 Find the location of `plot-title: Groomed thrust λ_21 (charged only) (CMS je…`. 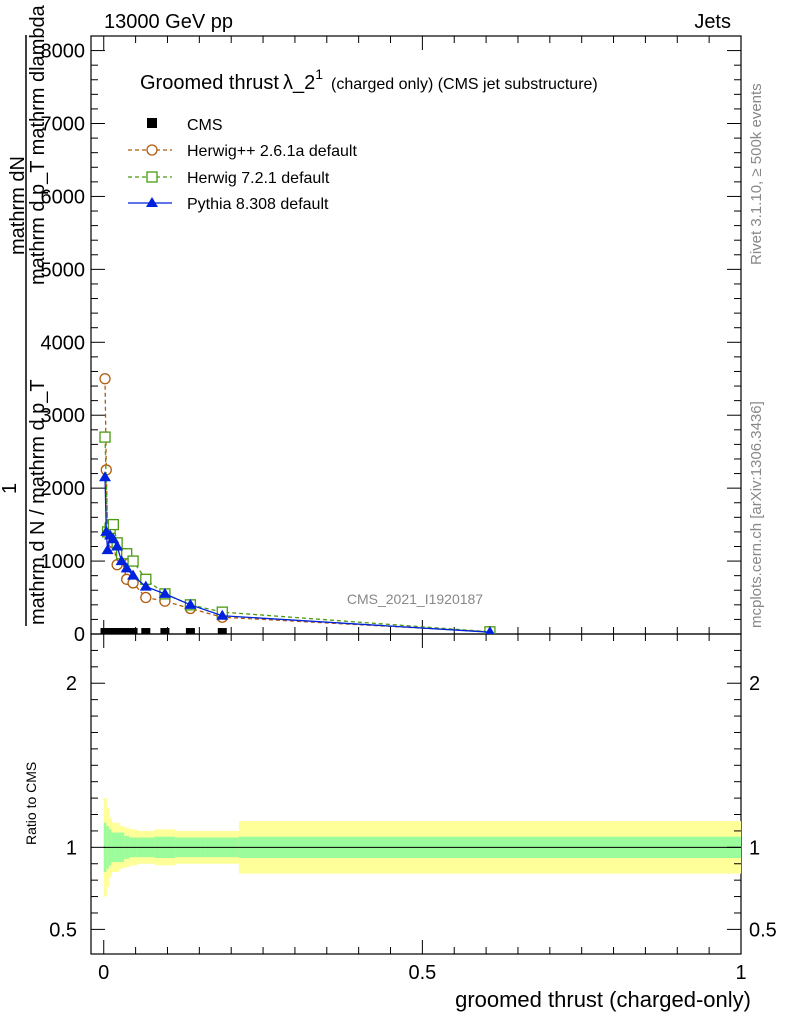

plot-title: Groomed thrust λ_21 (charged only) (CMS je… is located at coordinates (369, 80).